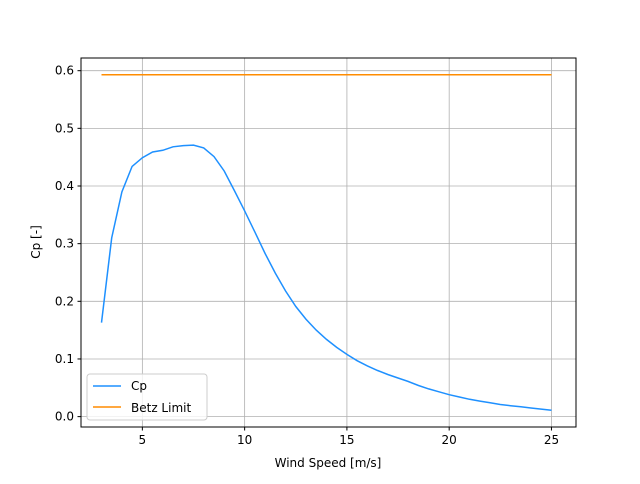  I want to click on legend-label-betz: Betz Limit, so click(161, 408).